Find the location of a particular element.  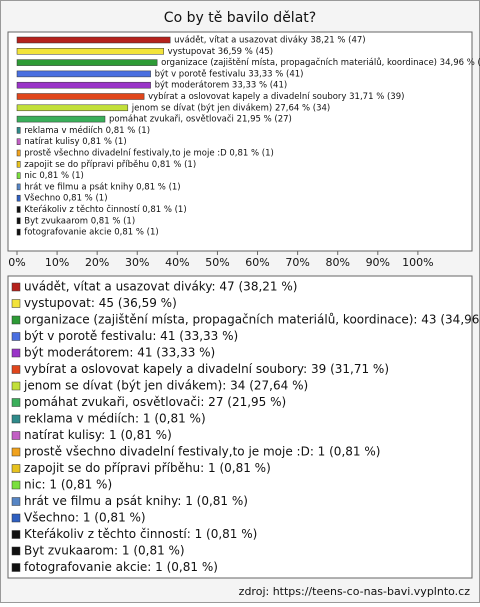

legend-label: být v porotě festivalu: 41 (33,33 %) is located at coordinates (131, 336).